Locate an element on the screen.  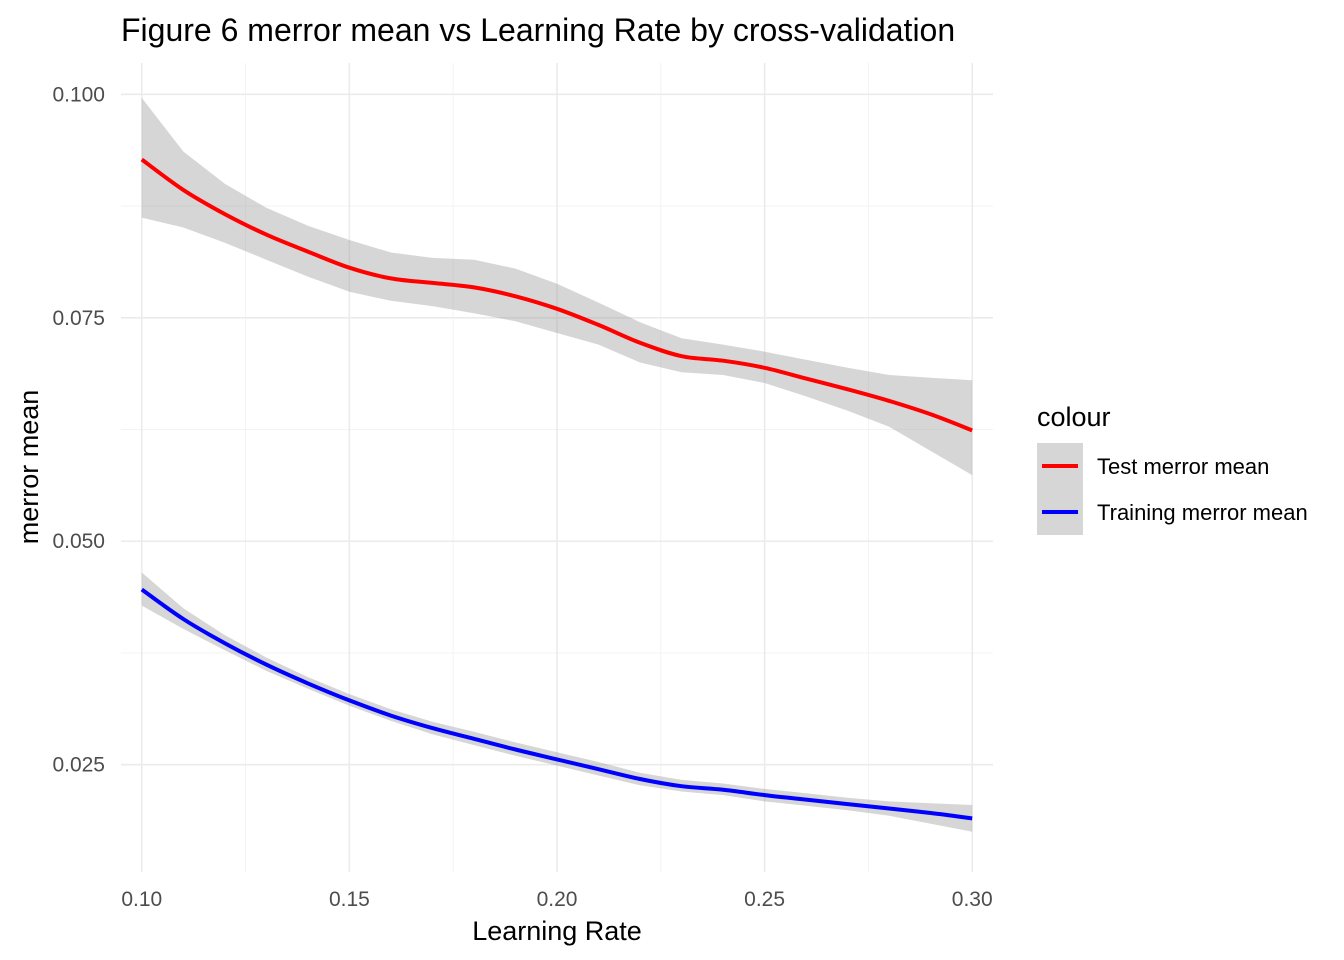
x-tick-label: 0.20 is located at coordinates (557, 899).